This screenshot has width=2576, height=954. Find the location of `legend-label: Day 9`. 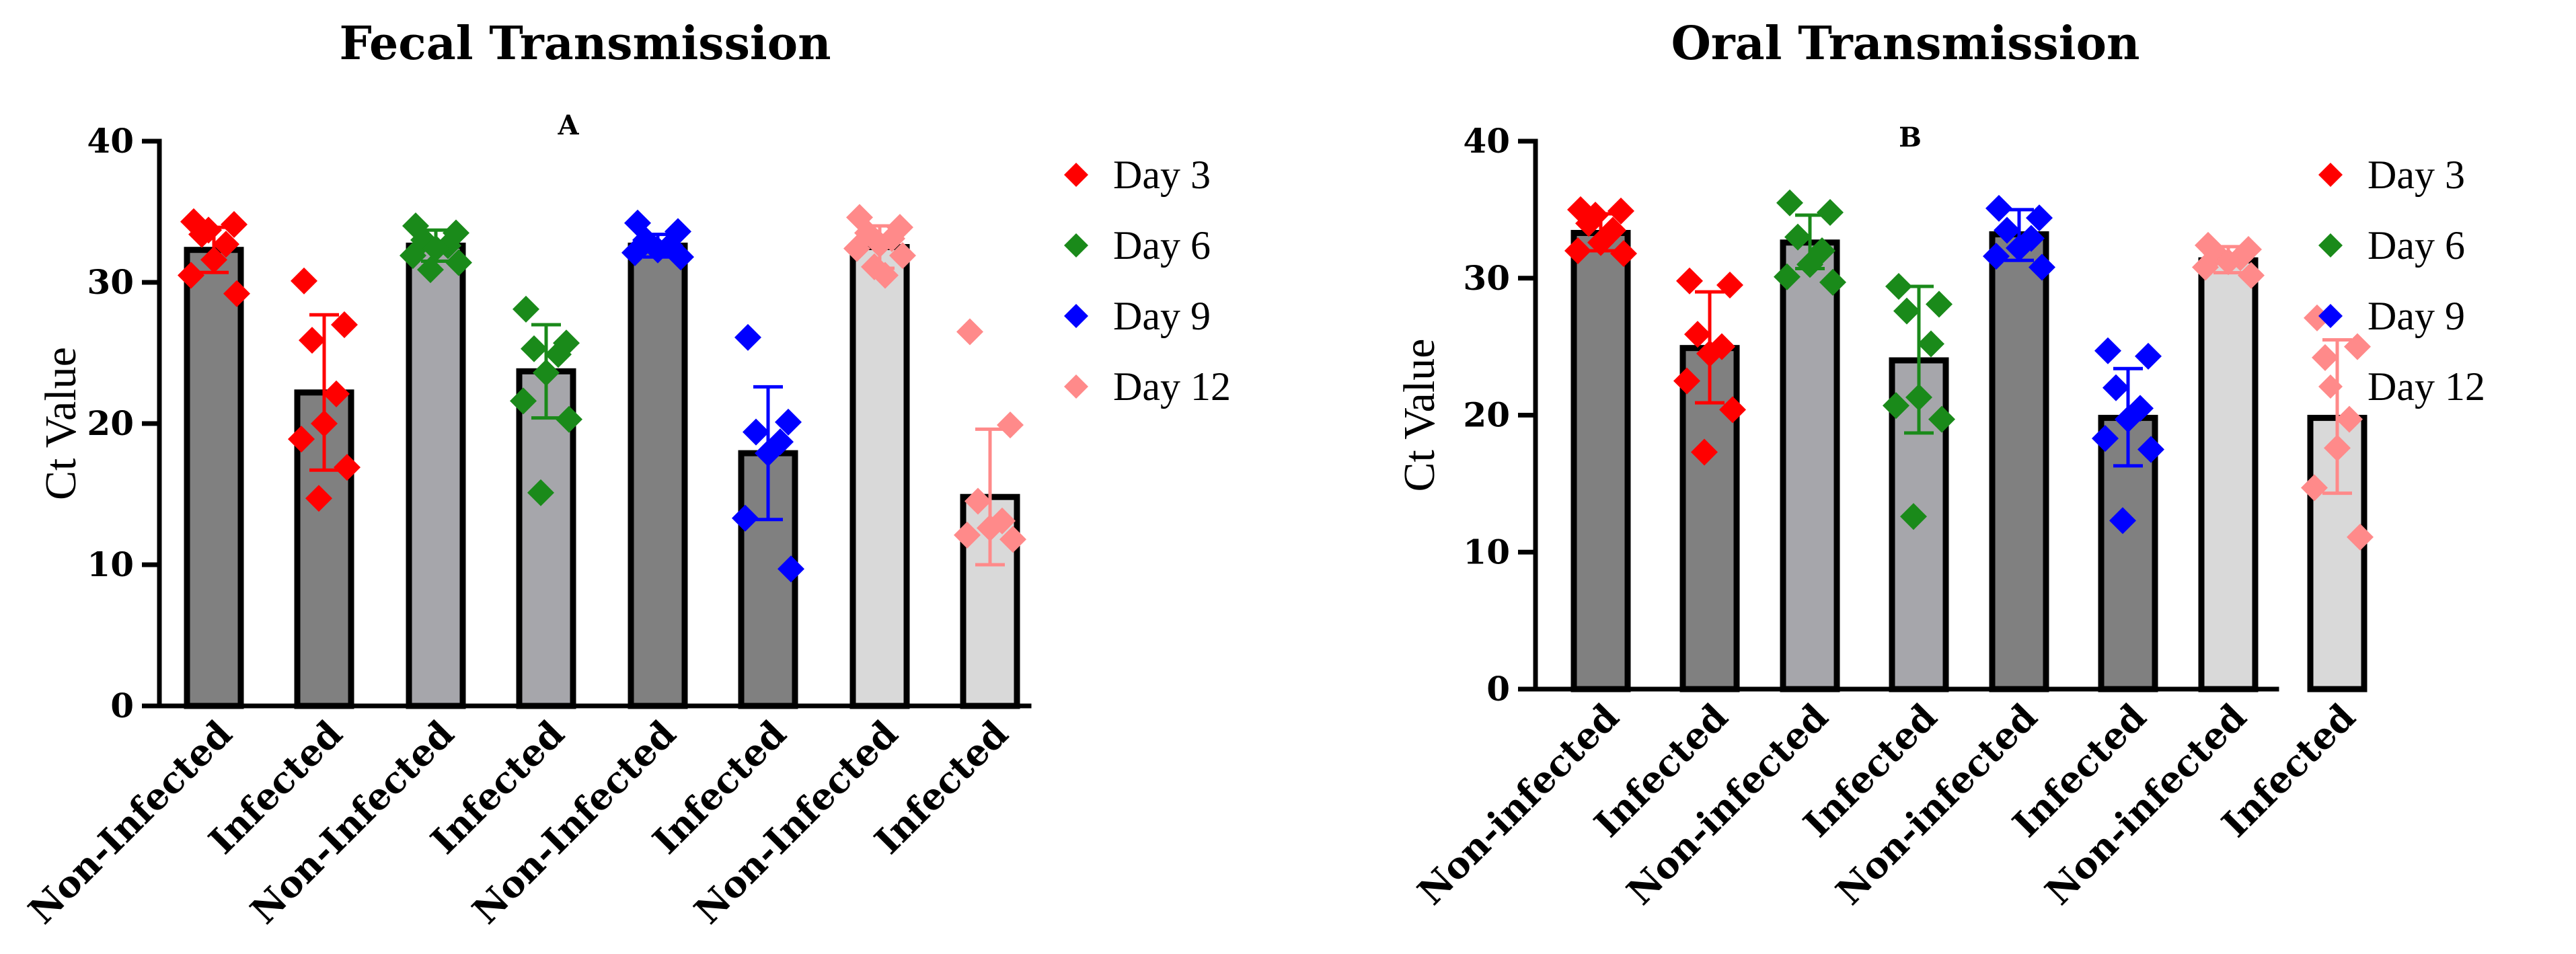

legend-label: Day 9 is located at coordinates (1162, 316).